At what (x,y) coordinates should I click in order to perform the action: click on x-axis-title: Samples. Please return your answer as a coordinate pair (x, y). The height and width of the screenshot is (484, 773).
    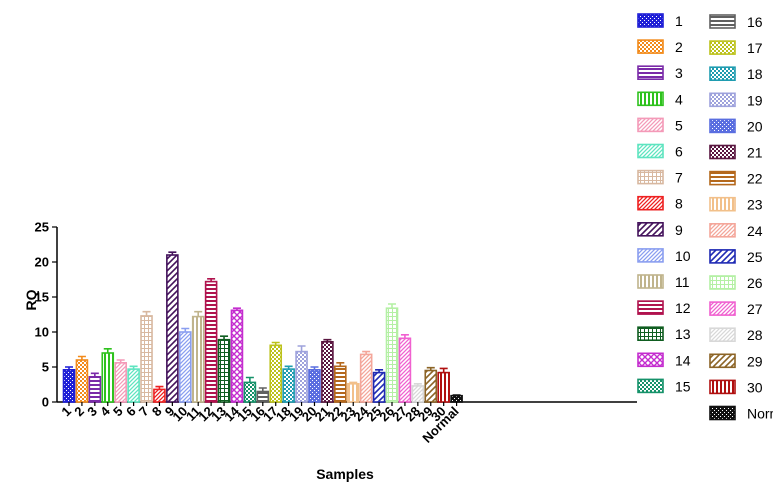
    Looking at the image, I should click on (345, 474).